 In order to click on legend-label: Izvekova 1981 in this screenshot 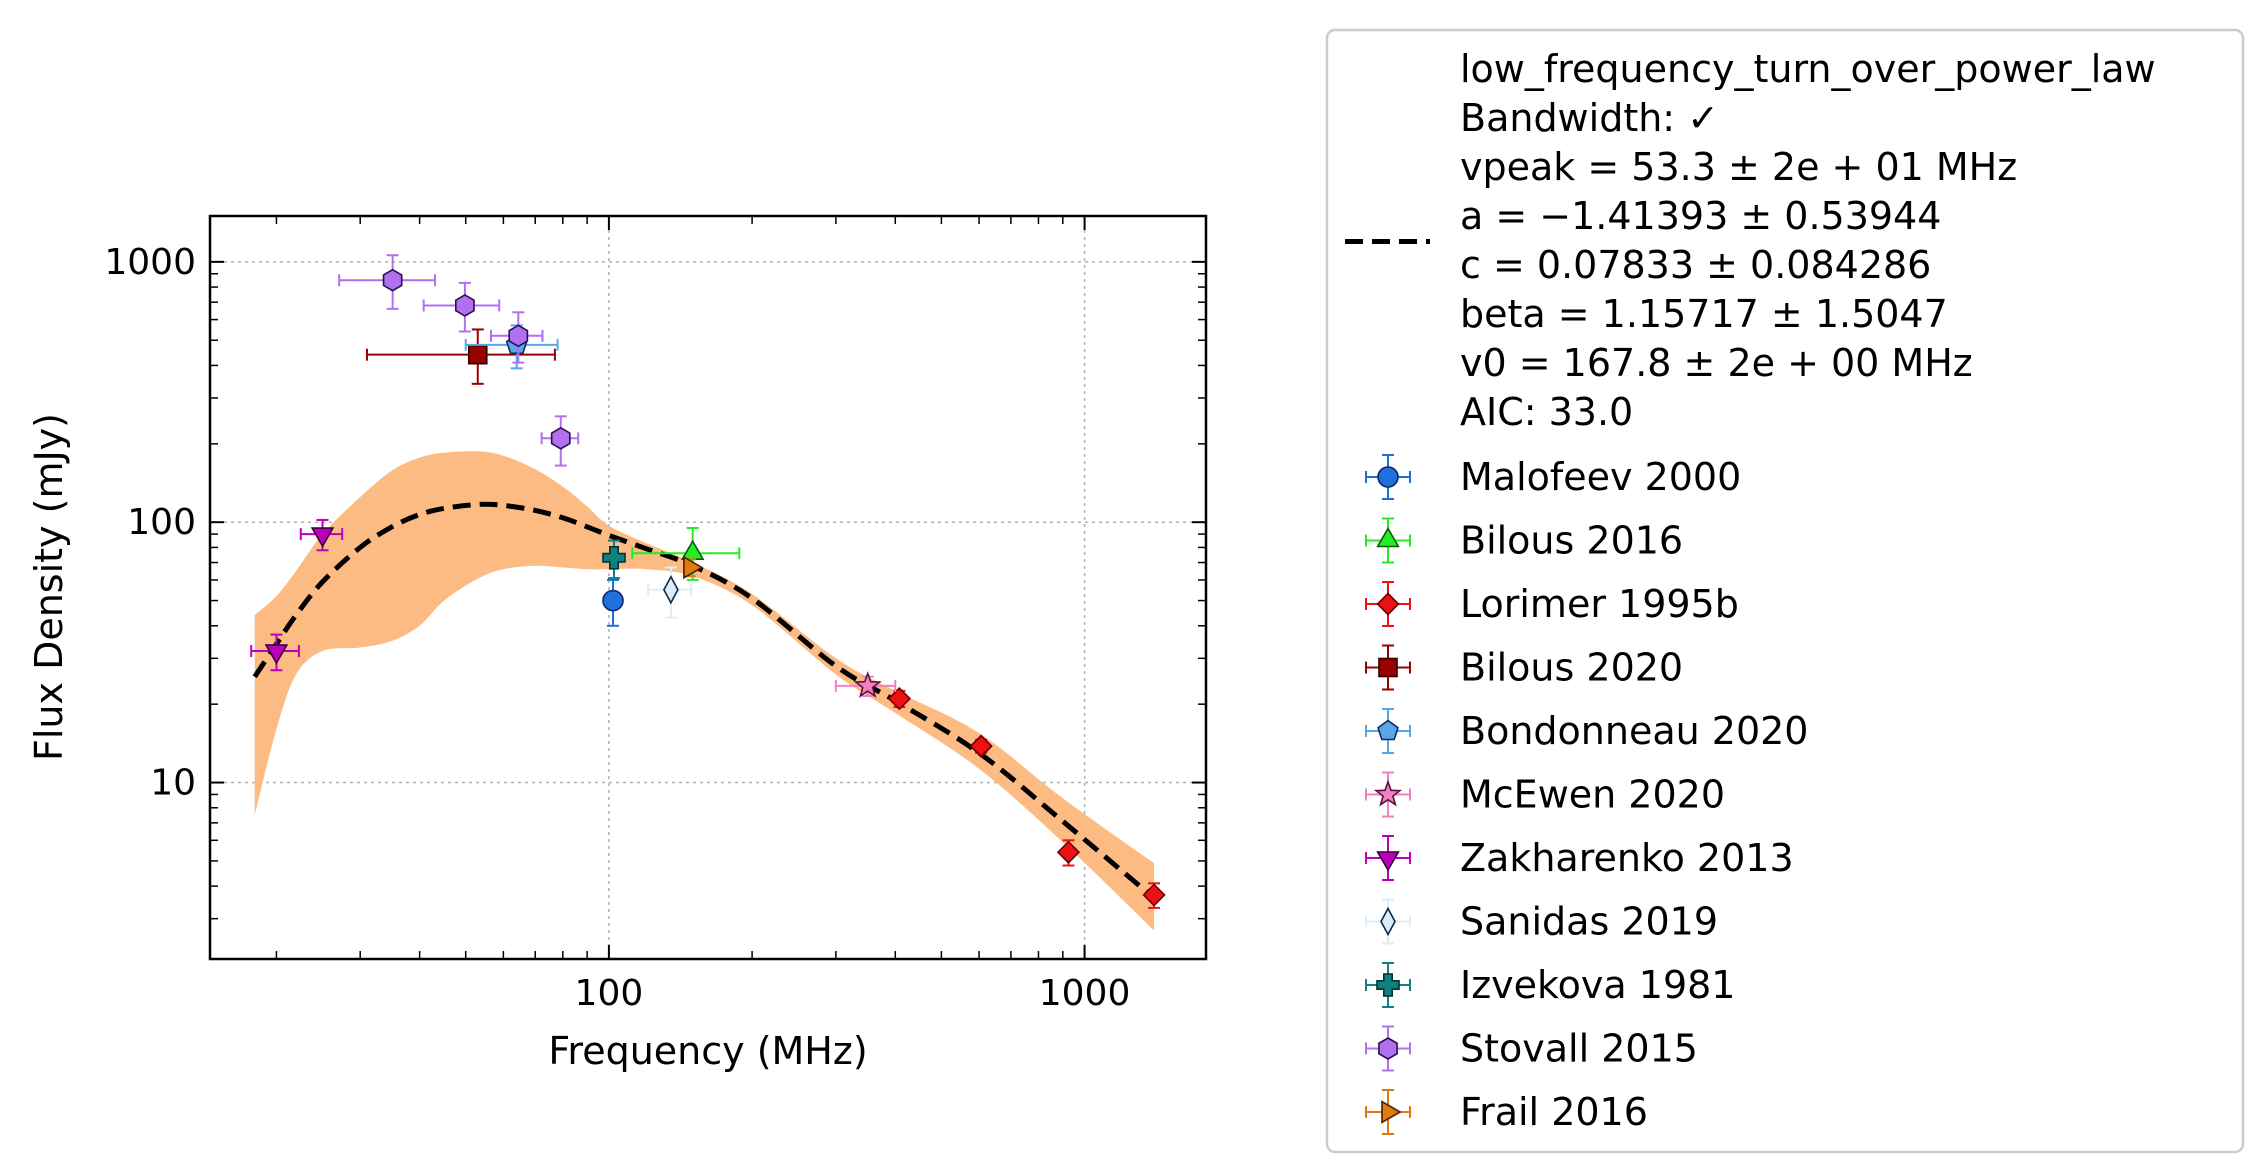, I will do `click(1597, 985)`.